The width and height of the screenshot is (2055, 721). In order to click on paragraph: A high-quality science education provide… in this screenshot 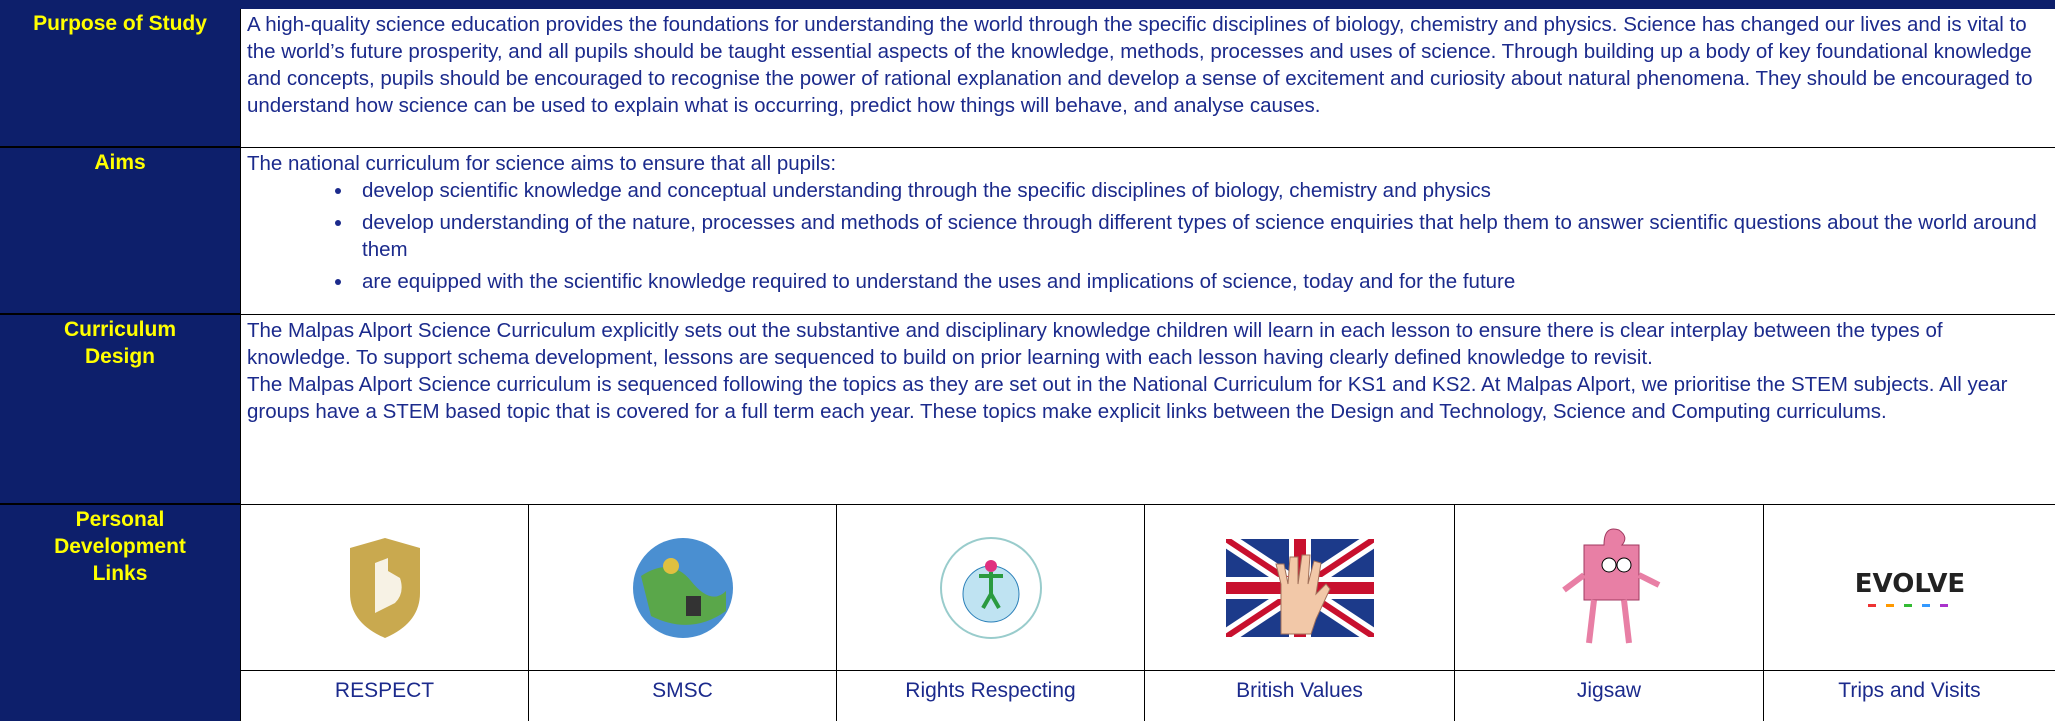, I will do `click(1140, 65)`.